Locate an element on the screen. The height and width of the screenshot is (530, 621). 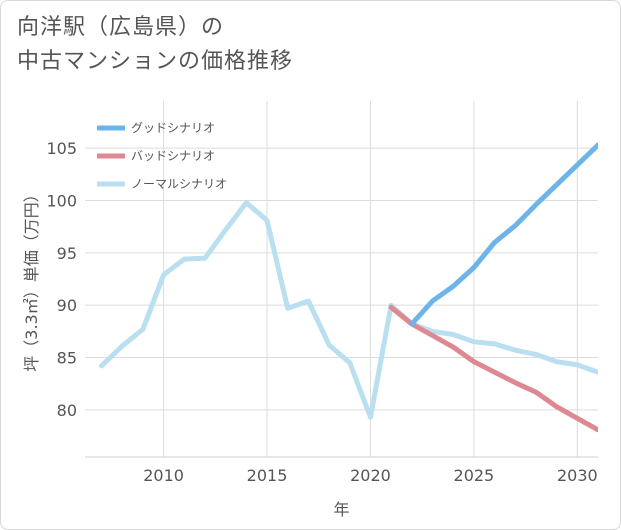
x-axis-title: 年 is located at coordinates (341, 509).